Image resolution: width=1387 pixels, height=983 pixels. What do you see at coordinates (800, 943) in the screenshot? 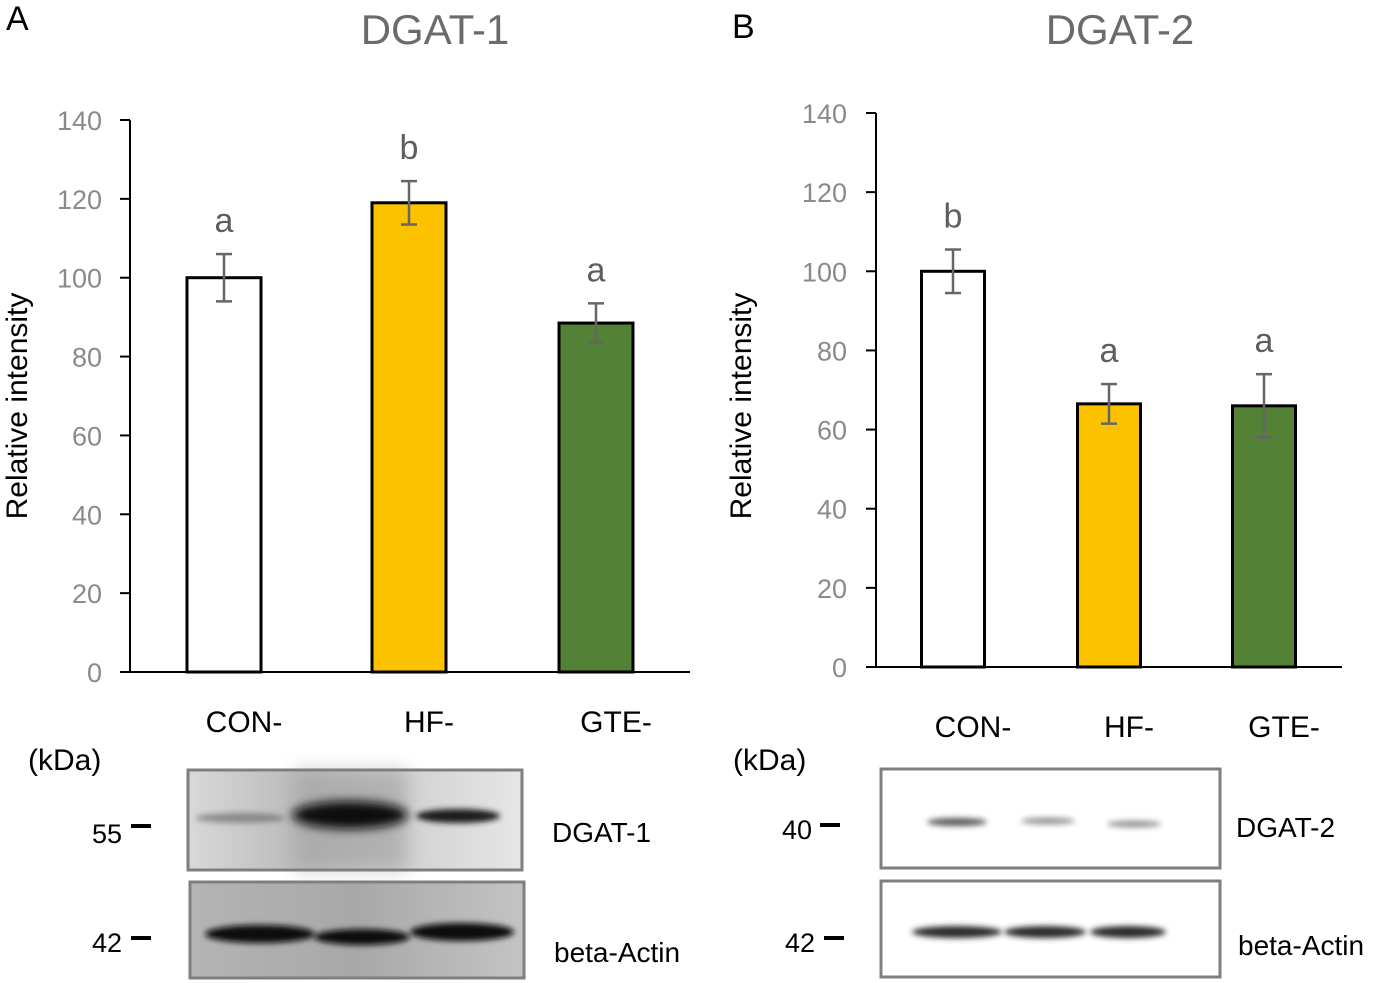
I see `mw-marker-b2: 42` at bounding box center [800, 943].